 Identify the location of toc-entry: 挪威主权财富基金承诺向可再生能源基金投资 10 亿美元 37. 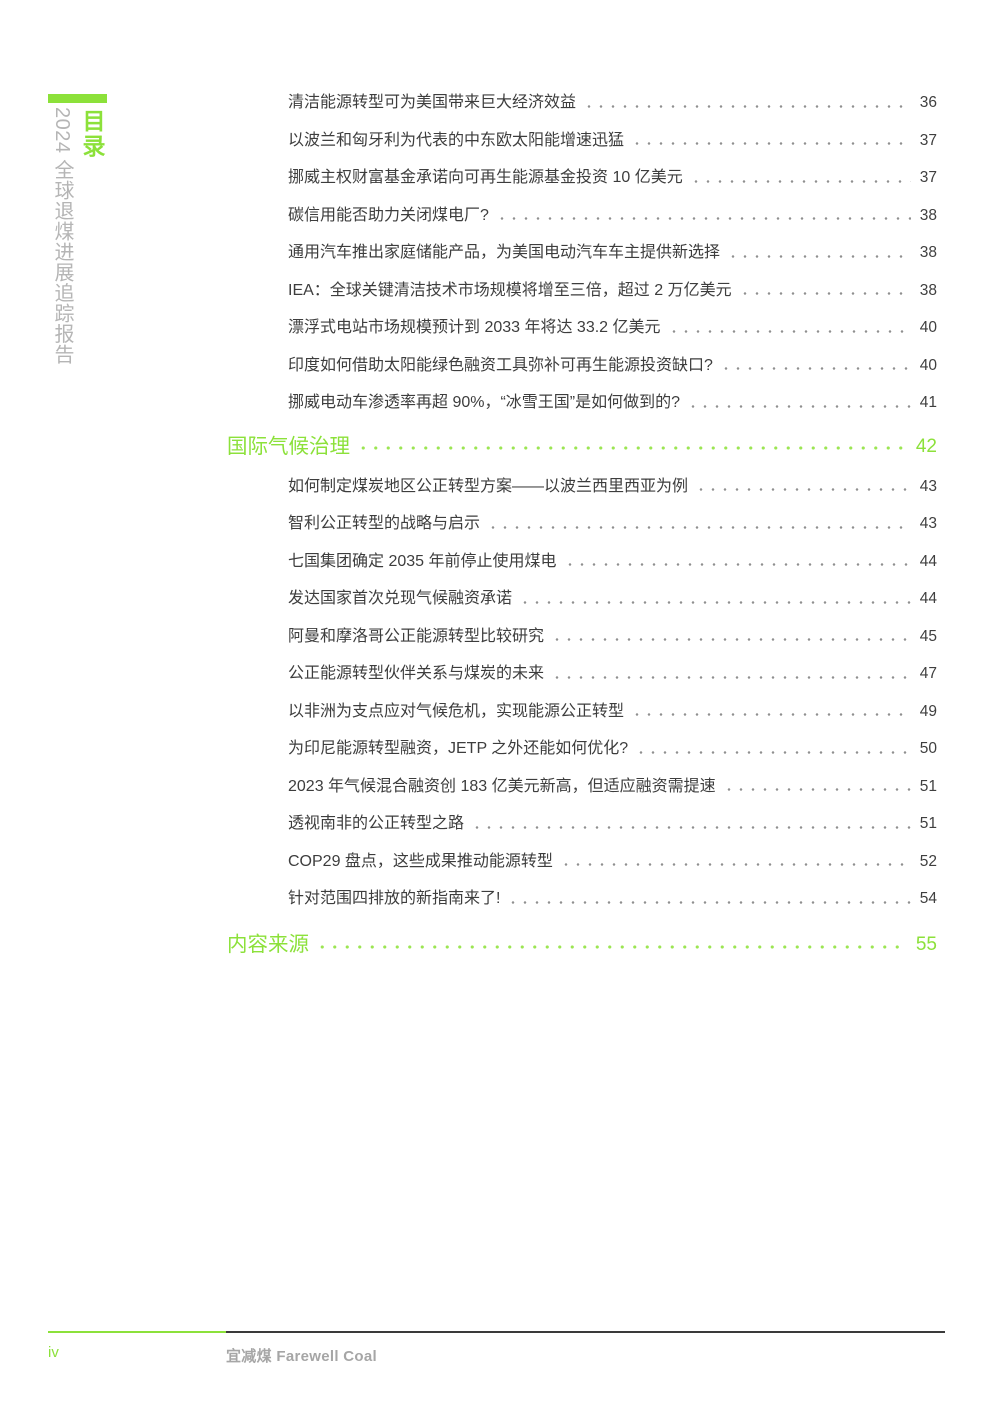
(582, 178).